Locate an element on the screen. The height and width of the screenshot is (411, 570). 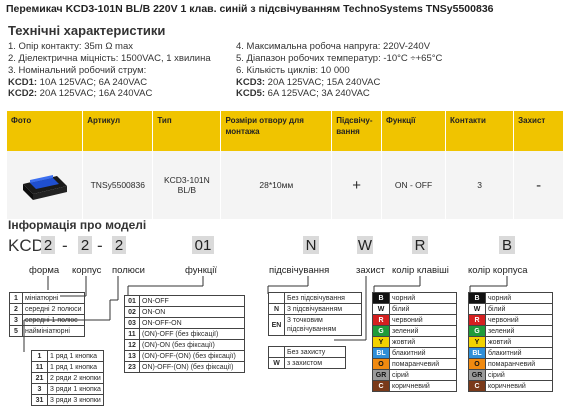
body-color-code: GR is located at coordinates (477, 375).